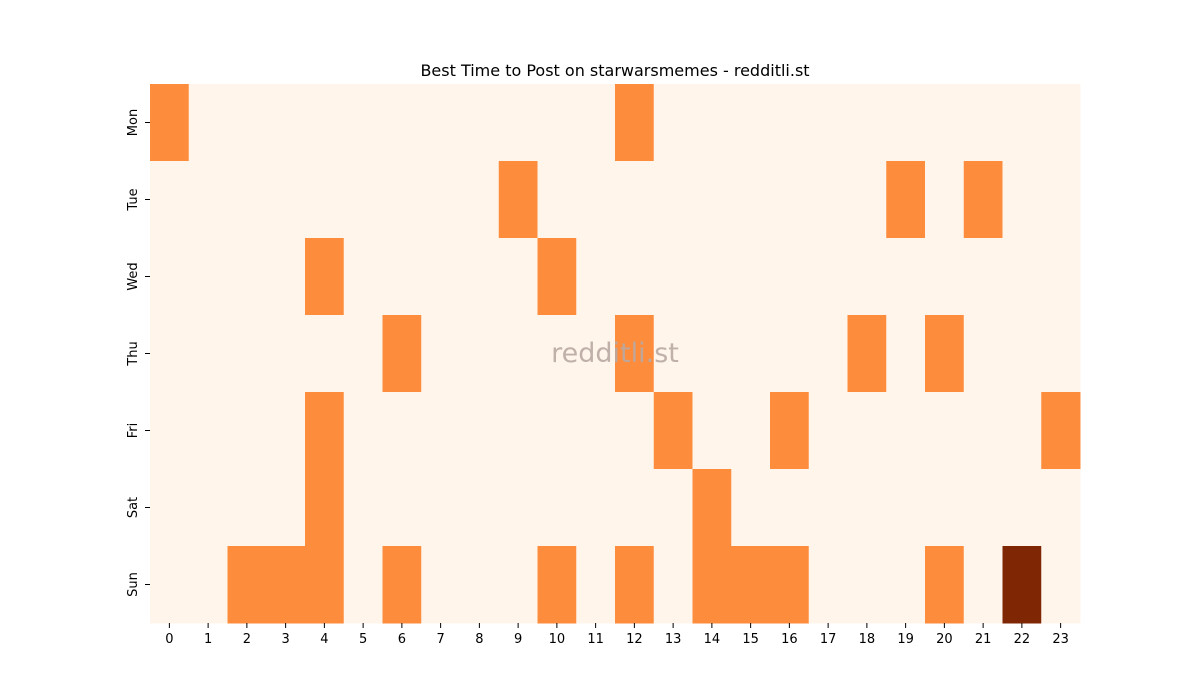 This screenshot has height=700, width=1200. I want to click on x-tick-label: 0, so click(169, 639).